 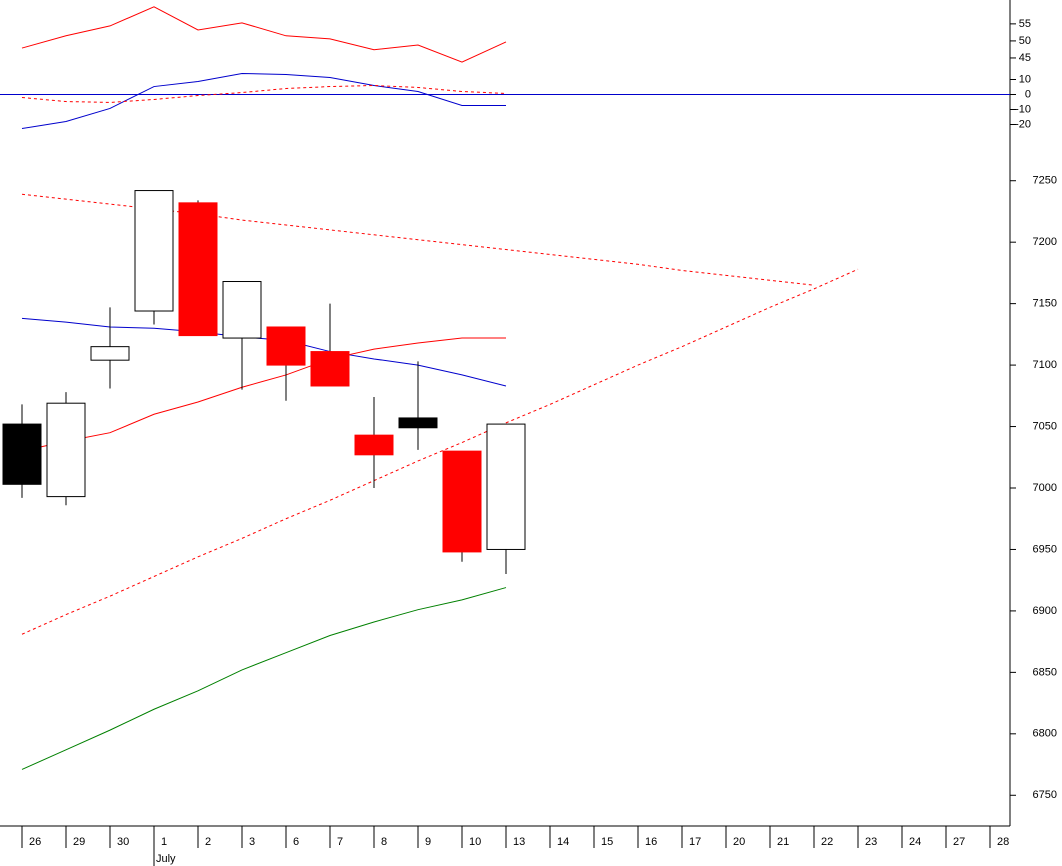 I want to click on x-tick-label: 13, so click(x=519, y=842).